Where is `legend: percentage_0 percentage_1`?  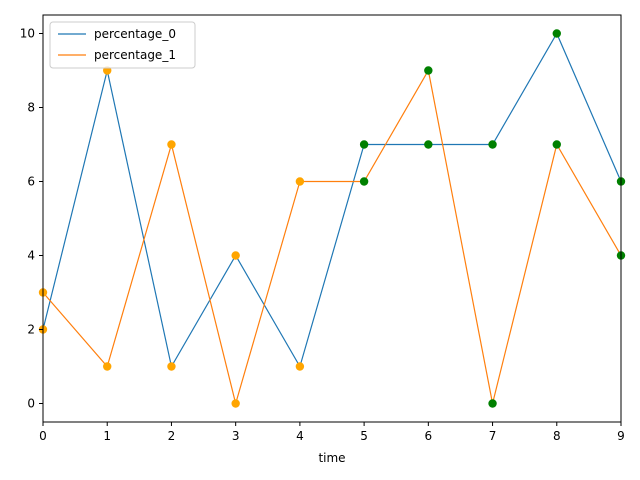 legend: percentage_0 percentage_1 is located at coordinates (122, 45).